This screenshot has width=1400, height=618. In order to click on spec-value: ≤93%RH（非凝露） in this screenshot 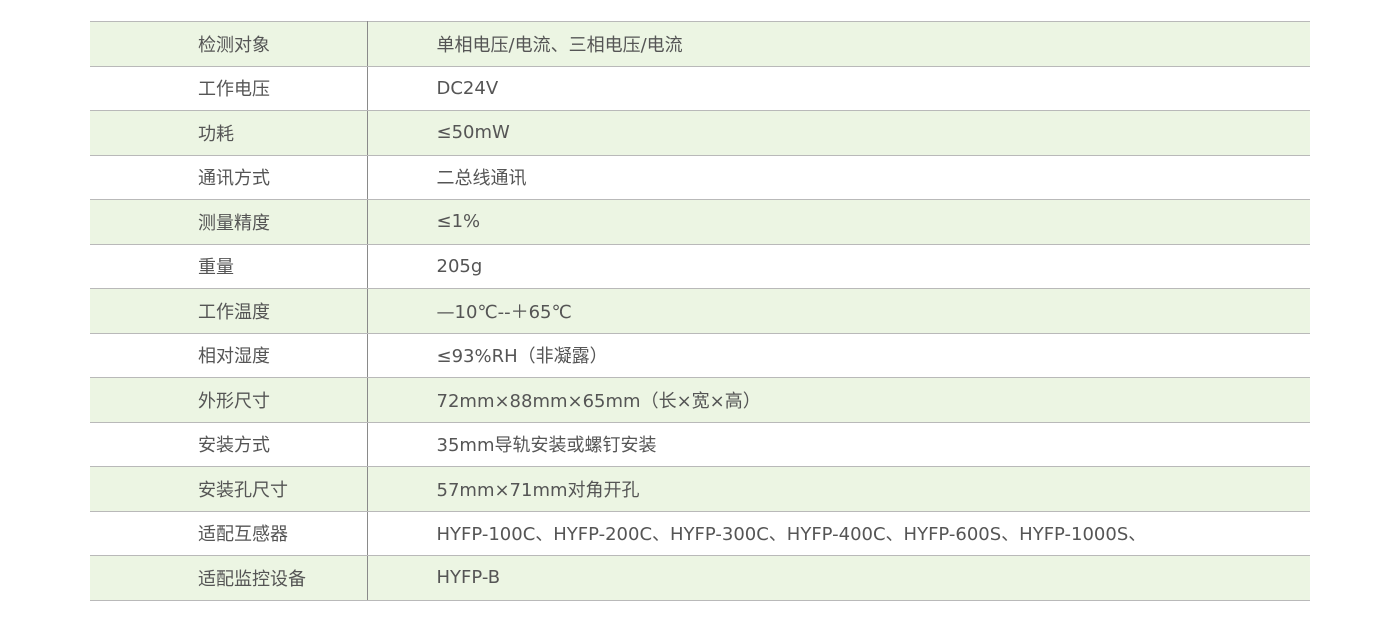, I will do `click(838, 355)`.